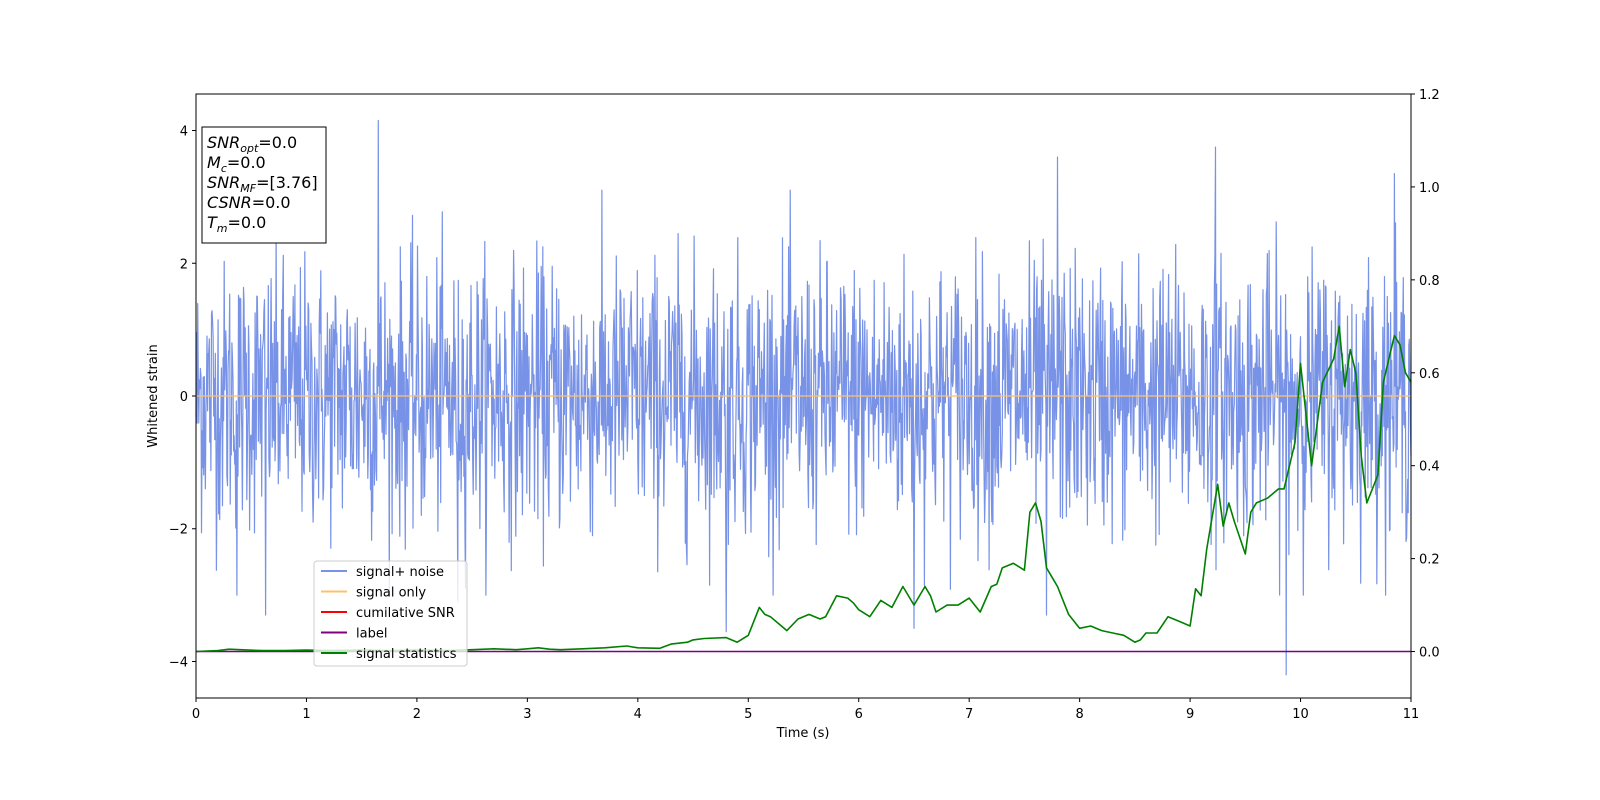 This screenshot has width=1600, height=800. What do you see at coordinates (638, 714) in the screenshot?
I see `x-tick-label: 4` at bounding box center [638, 714].